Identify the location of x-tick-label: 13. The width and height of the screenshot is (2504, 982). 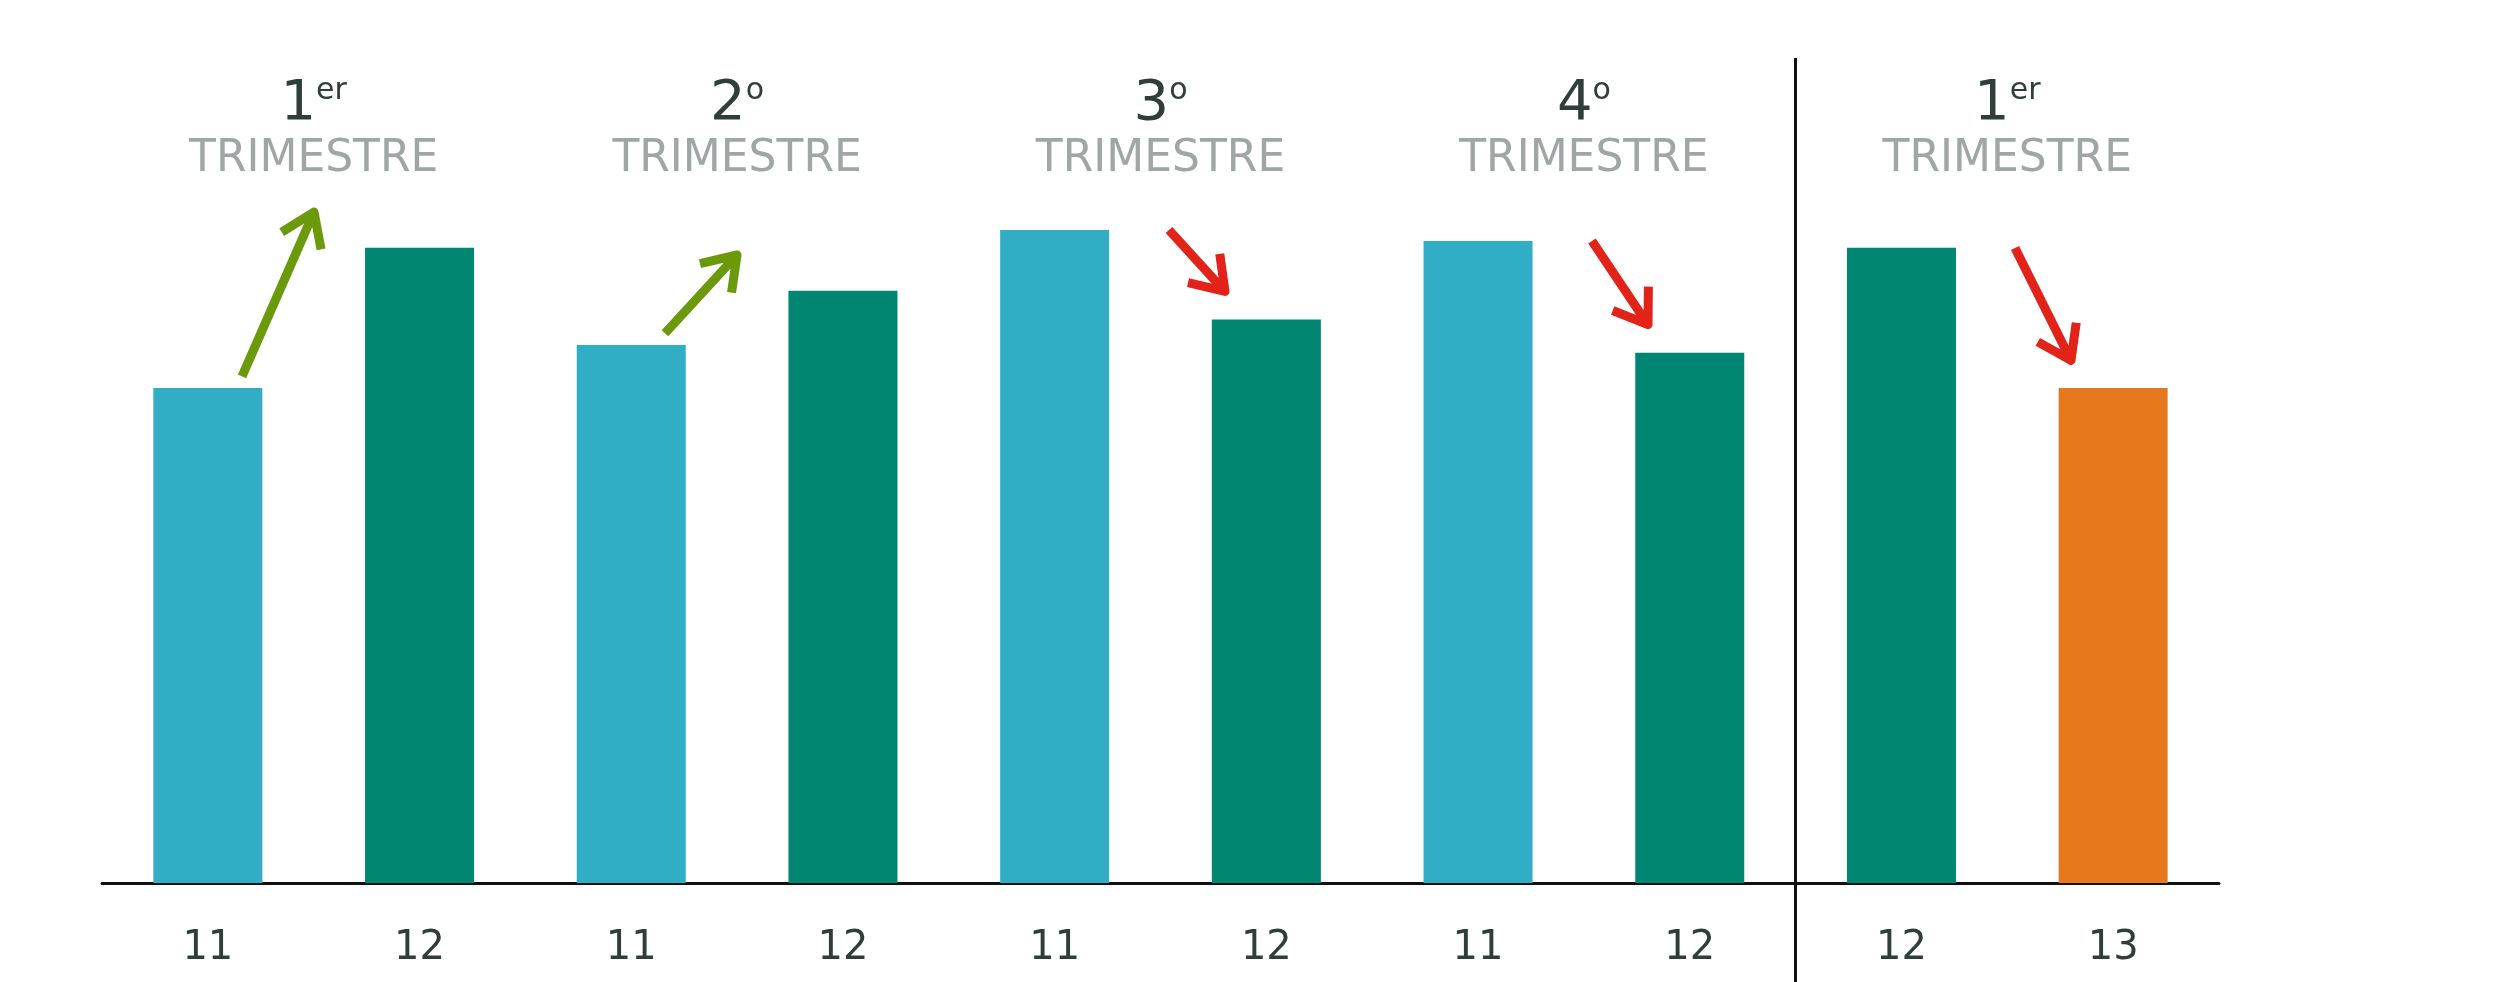
(2113, 945).